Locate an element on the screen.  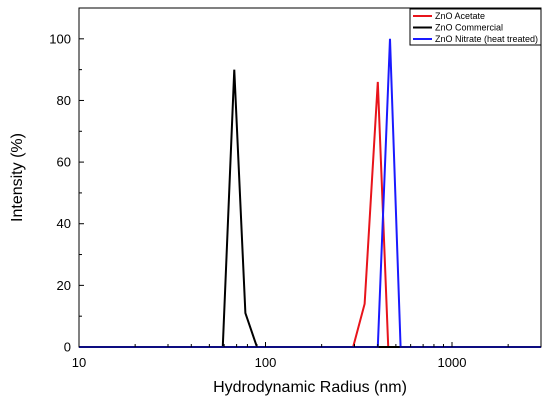
y-axis: 0 20 40 60 80 100 is located at coordinates (66, 193).